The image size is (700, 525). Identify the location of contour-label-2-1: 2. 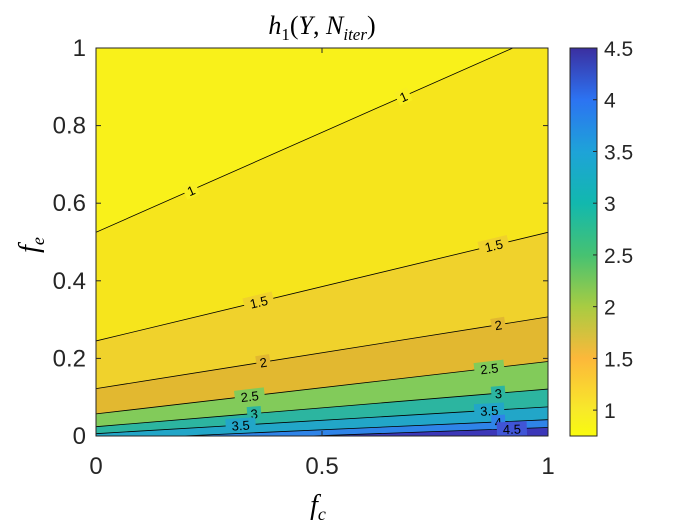
(498, 324).